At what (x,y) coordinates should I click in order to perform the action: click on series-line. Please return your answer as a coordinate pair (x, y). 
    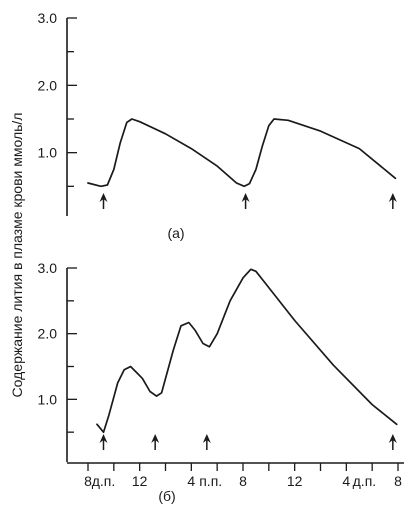
    Looking at the image, I should click on (242, 153).